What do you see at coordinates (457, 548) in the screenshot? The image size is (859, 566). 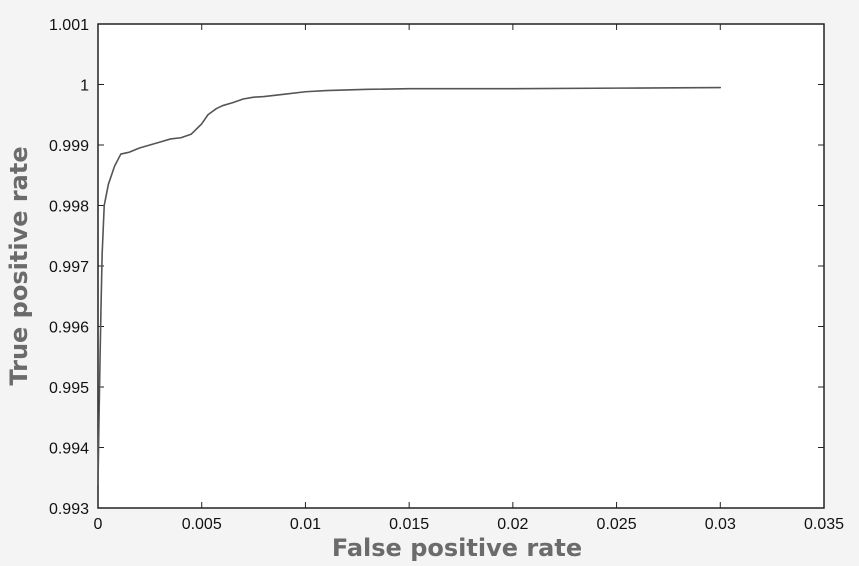 I see `x-axis-title: False positive rate` at bounding box center [457, 548].